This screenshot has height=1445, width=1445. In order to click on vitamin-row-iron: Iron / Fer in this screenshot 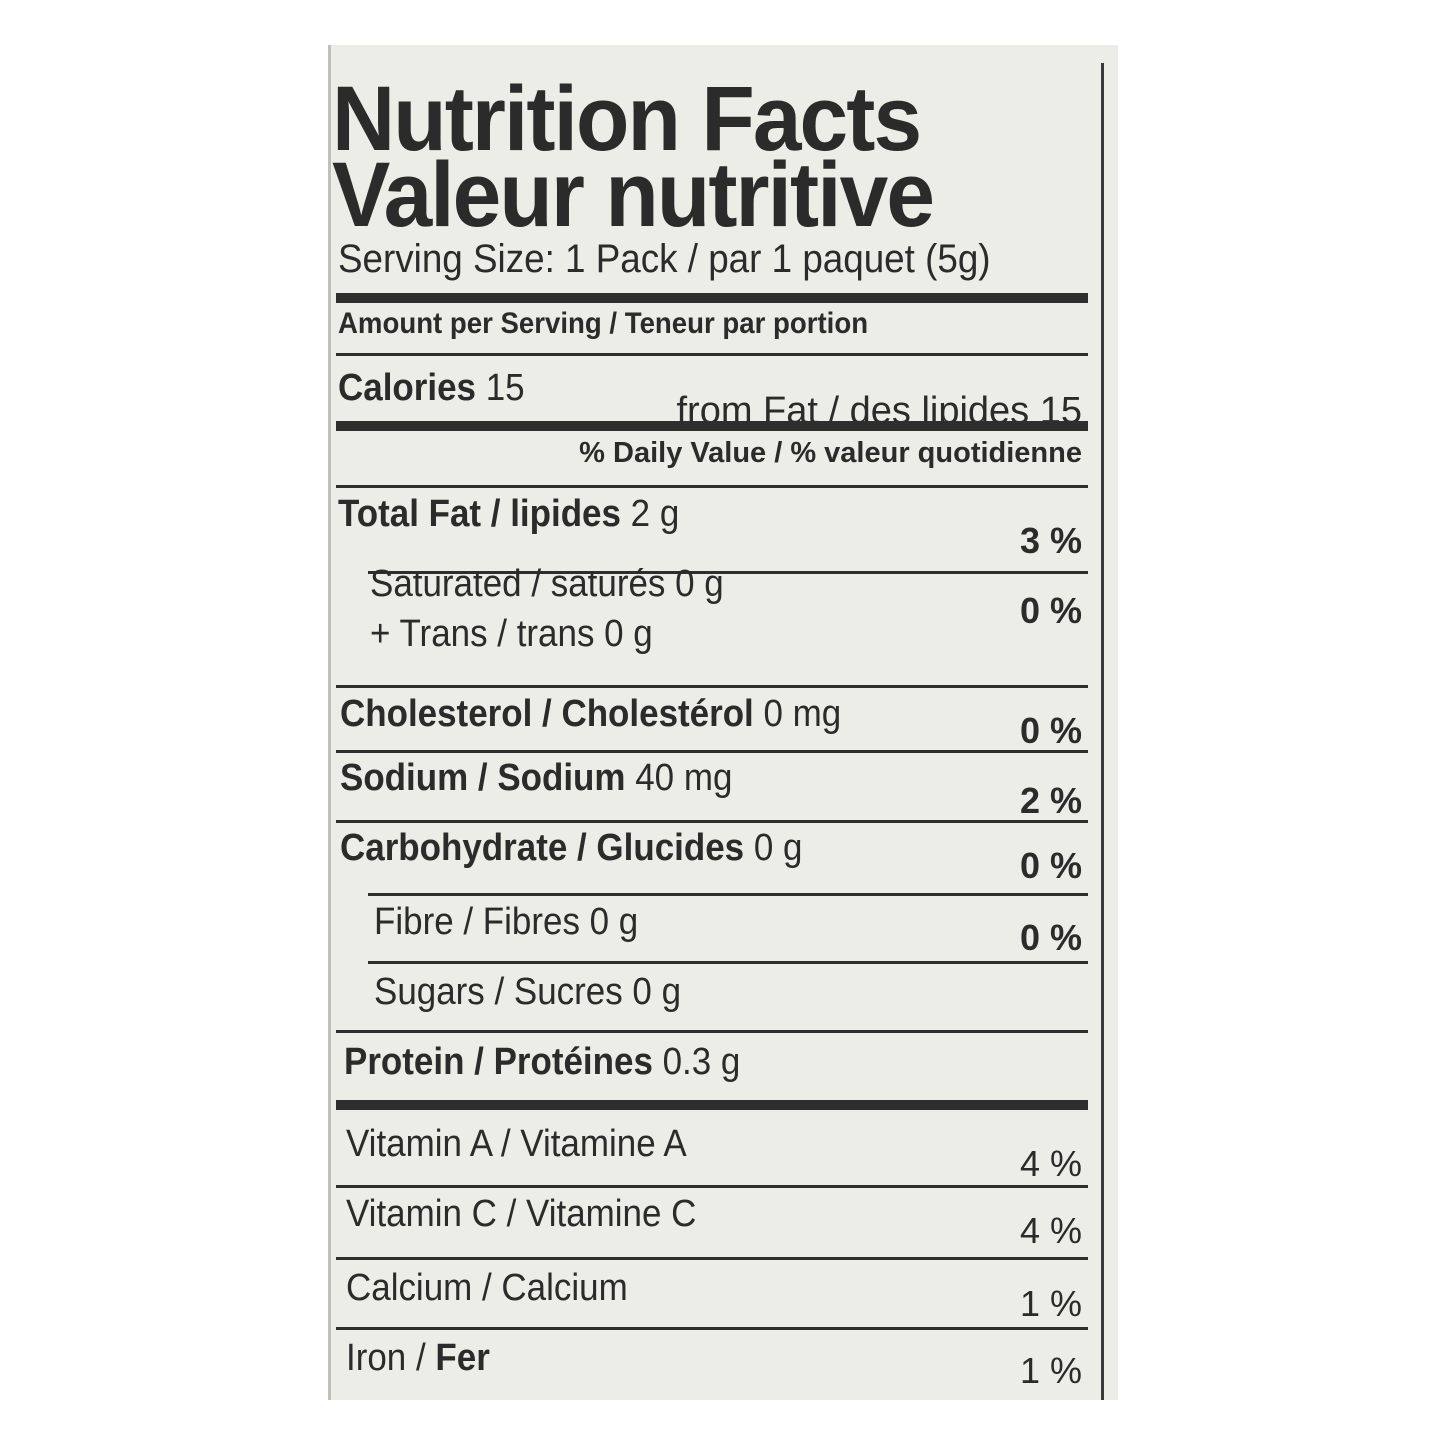, I will do `click(418, 1358)`.